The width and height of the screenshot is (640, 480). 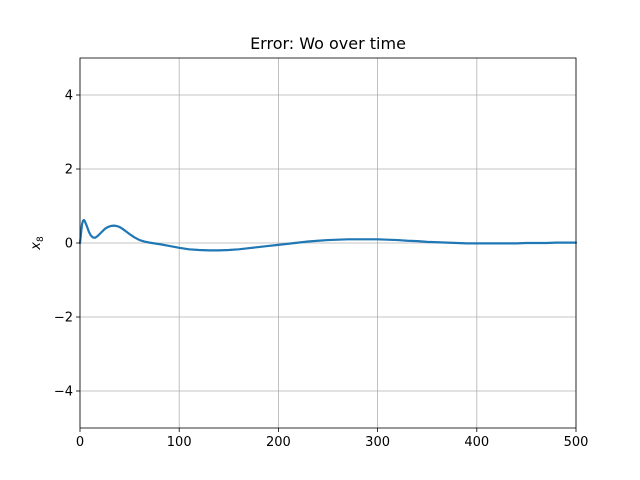 I want to click on y-tick-label: −4, so click(x=63, y=392).